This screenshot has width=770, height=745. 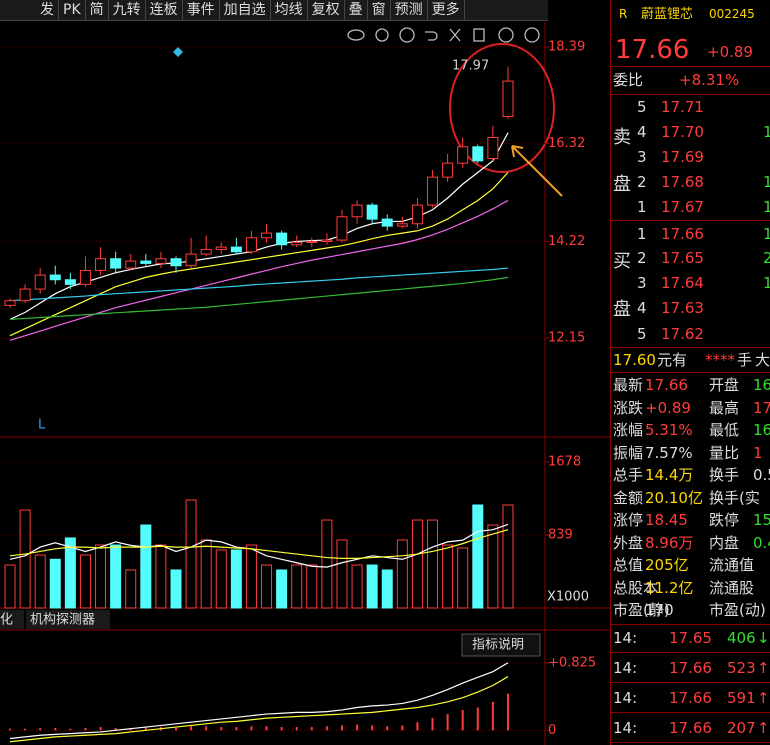 What do you see at coordinates (259, 701) in the screenshot?
I see `indicator-line` at bounding box center [259, 701].